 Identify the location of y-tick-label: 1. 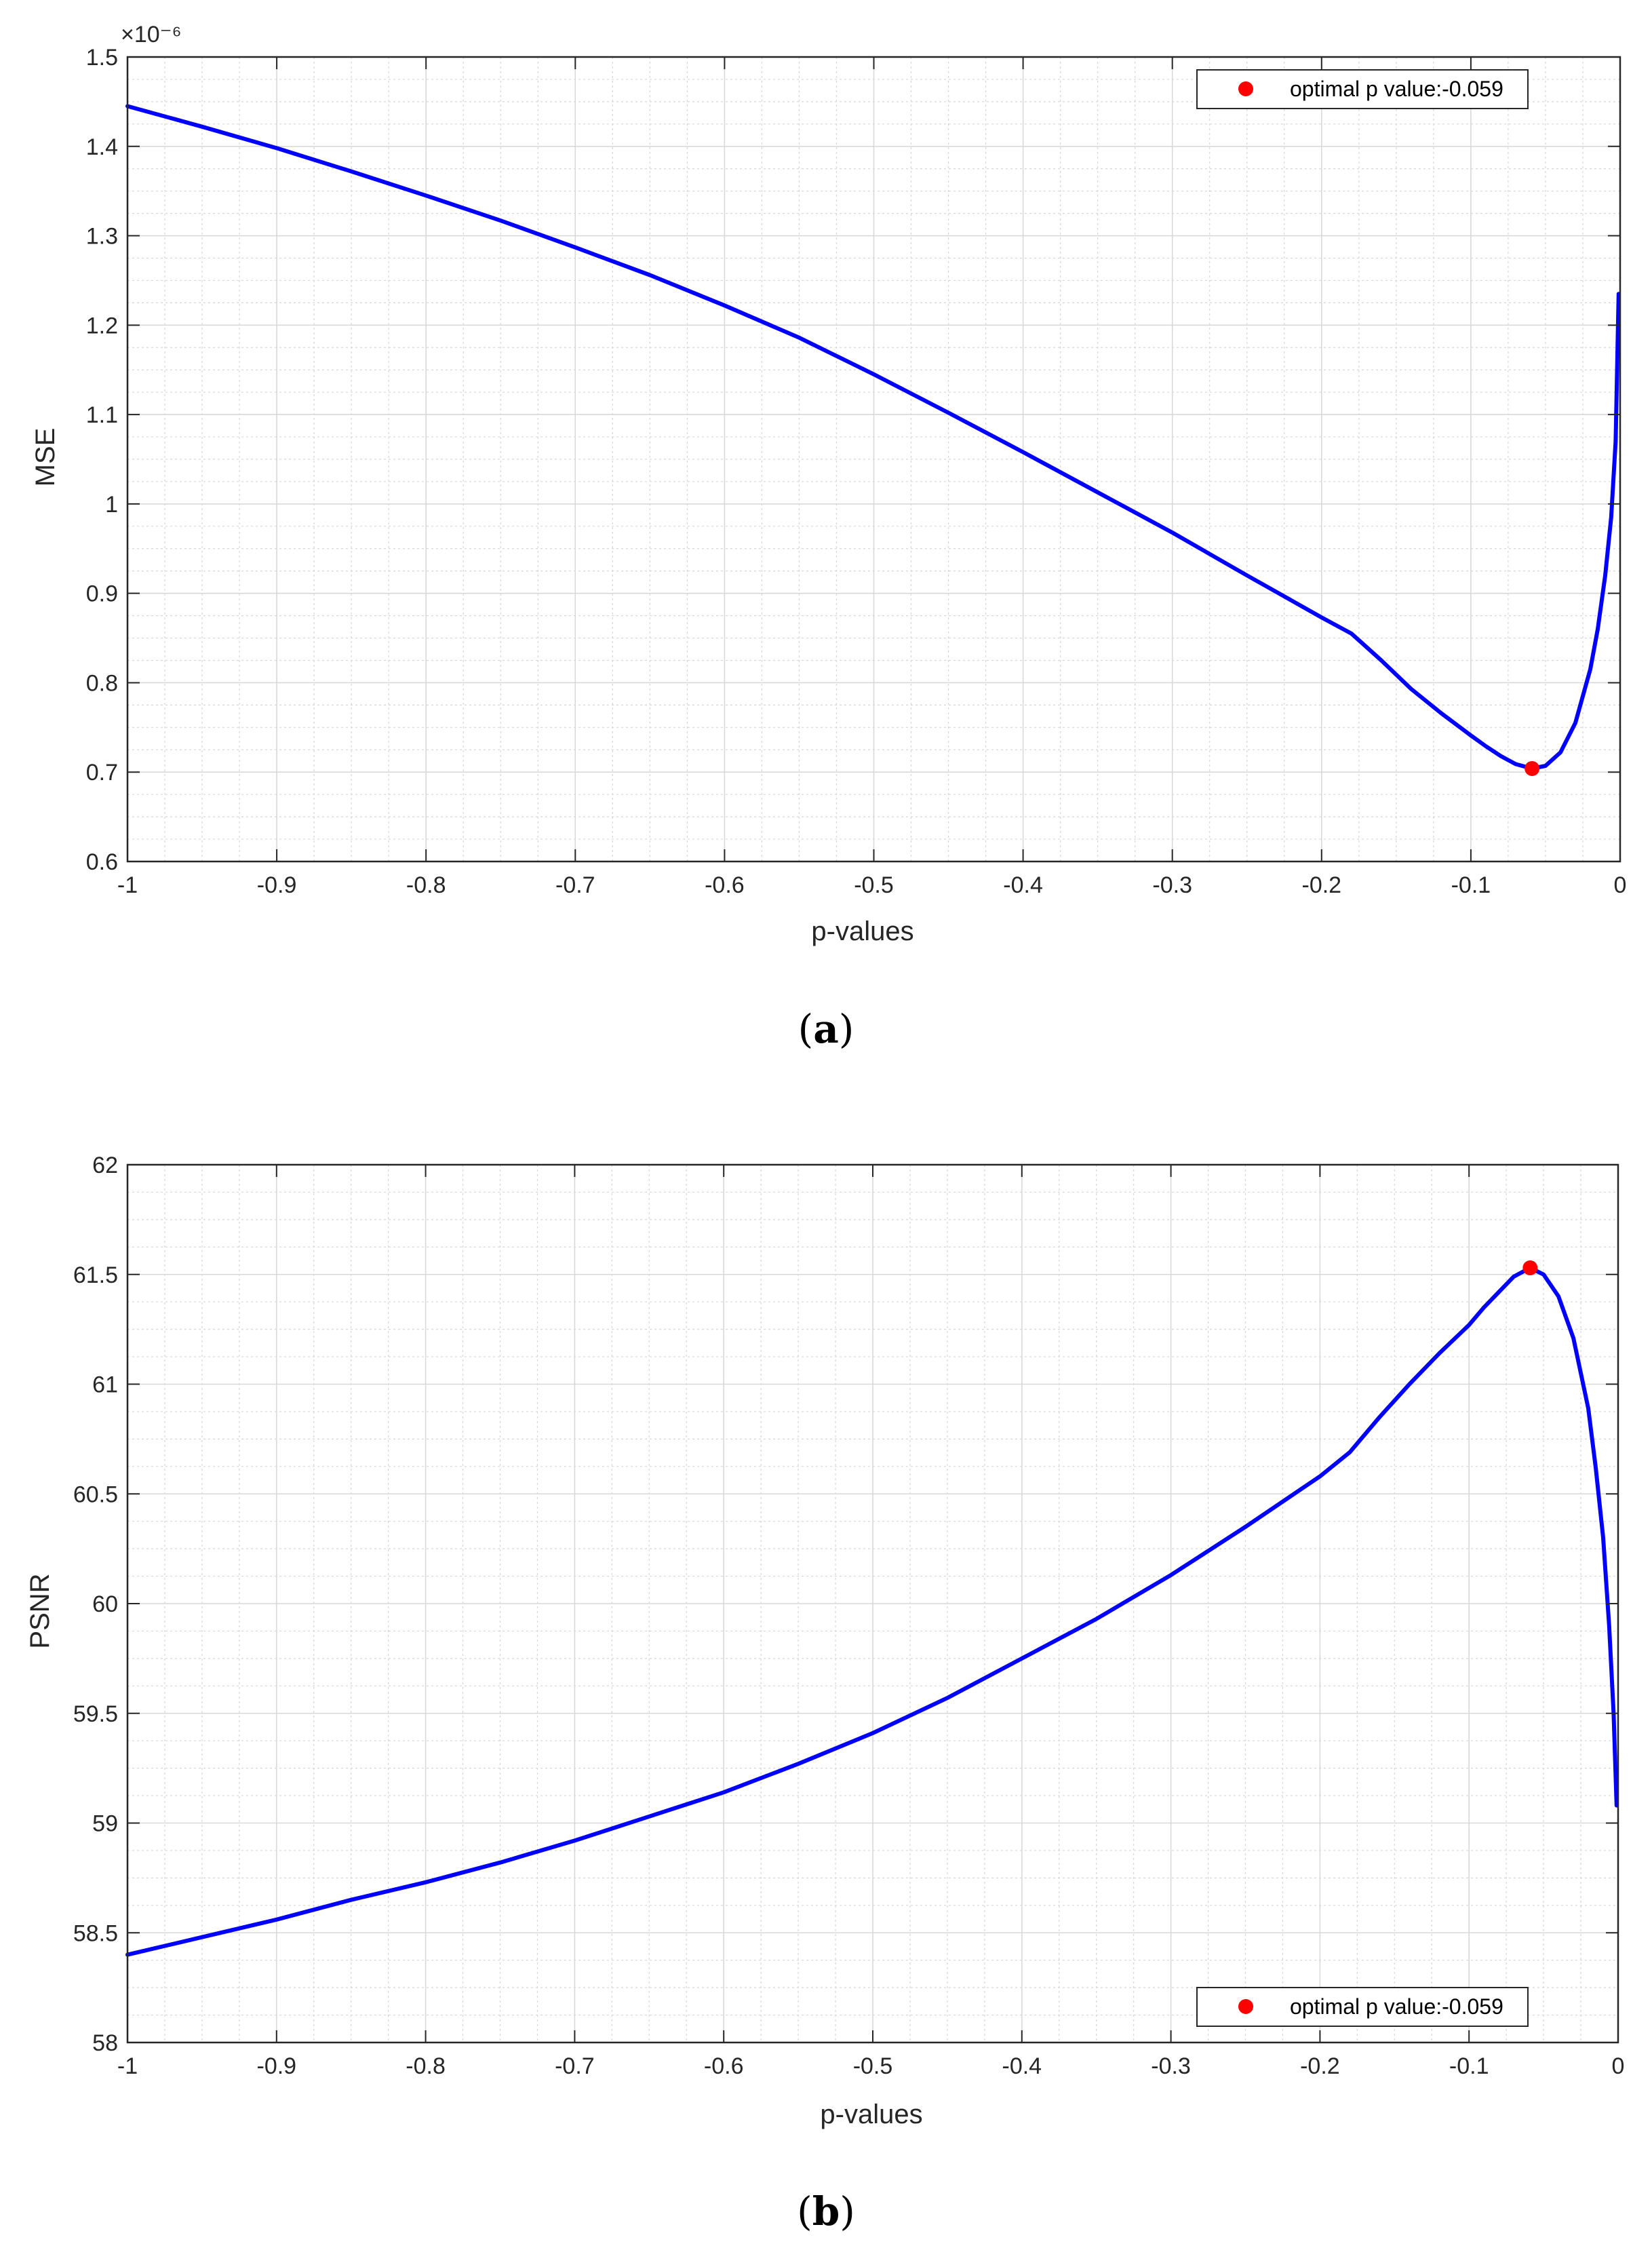
(111, 505).